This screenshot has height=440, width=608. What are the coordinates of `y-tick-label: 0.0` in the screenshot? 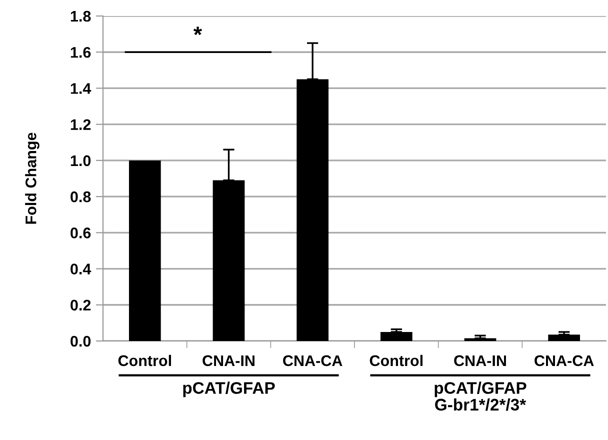 It's located at (80, 341).